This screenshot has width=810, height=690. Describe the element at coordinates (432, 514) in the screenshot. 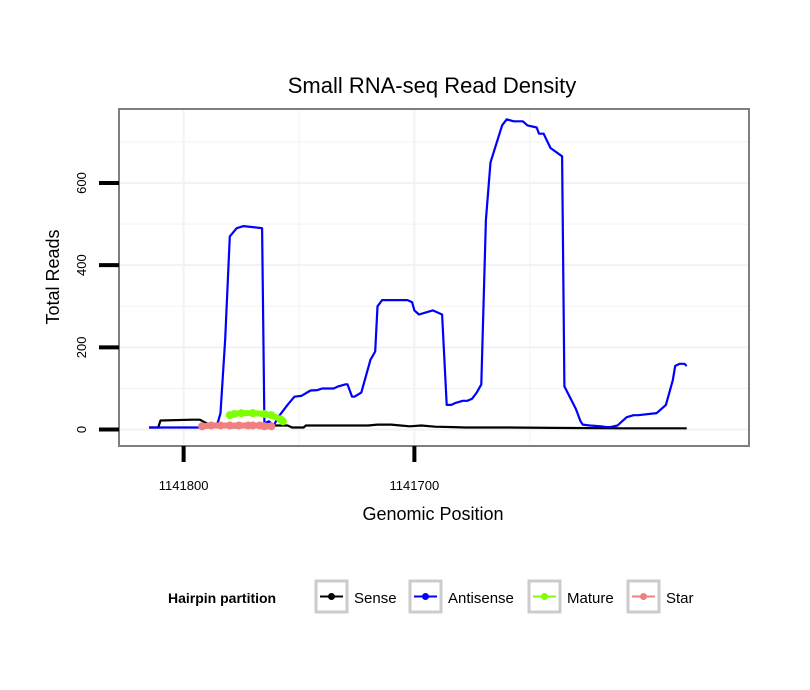

I see `x-axis-title: Genomic Position` at that location.